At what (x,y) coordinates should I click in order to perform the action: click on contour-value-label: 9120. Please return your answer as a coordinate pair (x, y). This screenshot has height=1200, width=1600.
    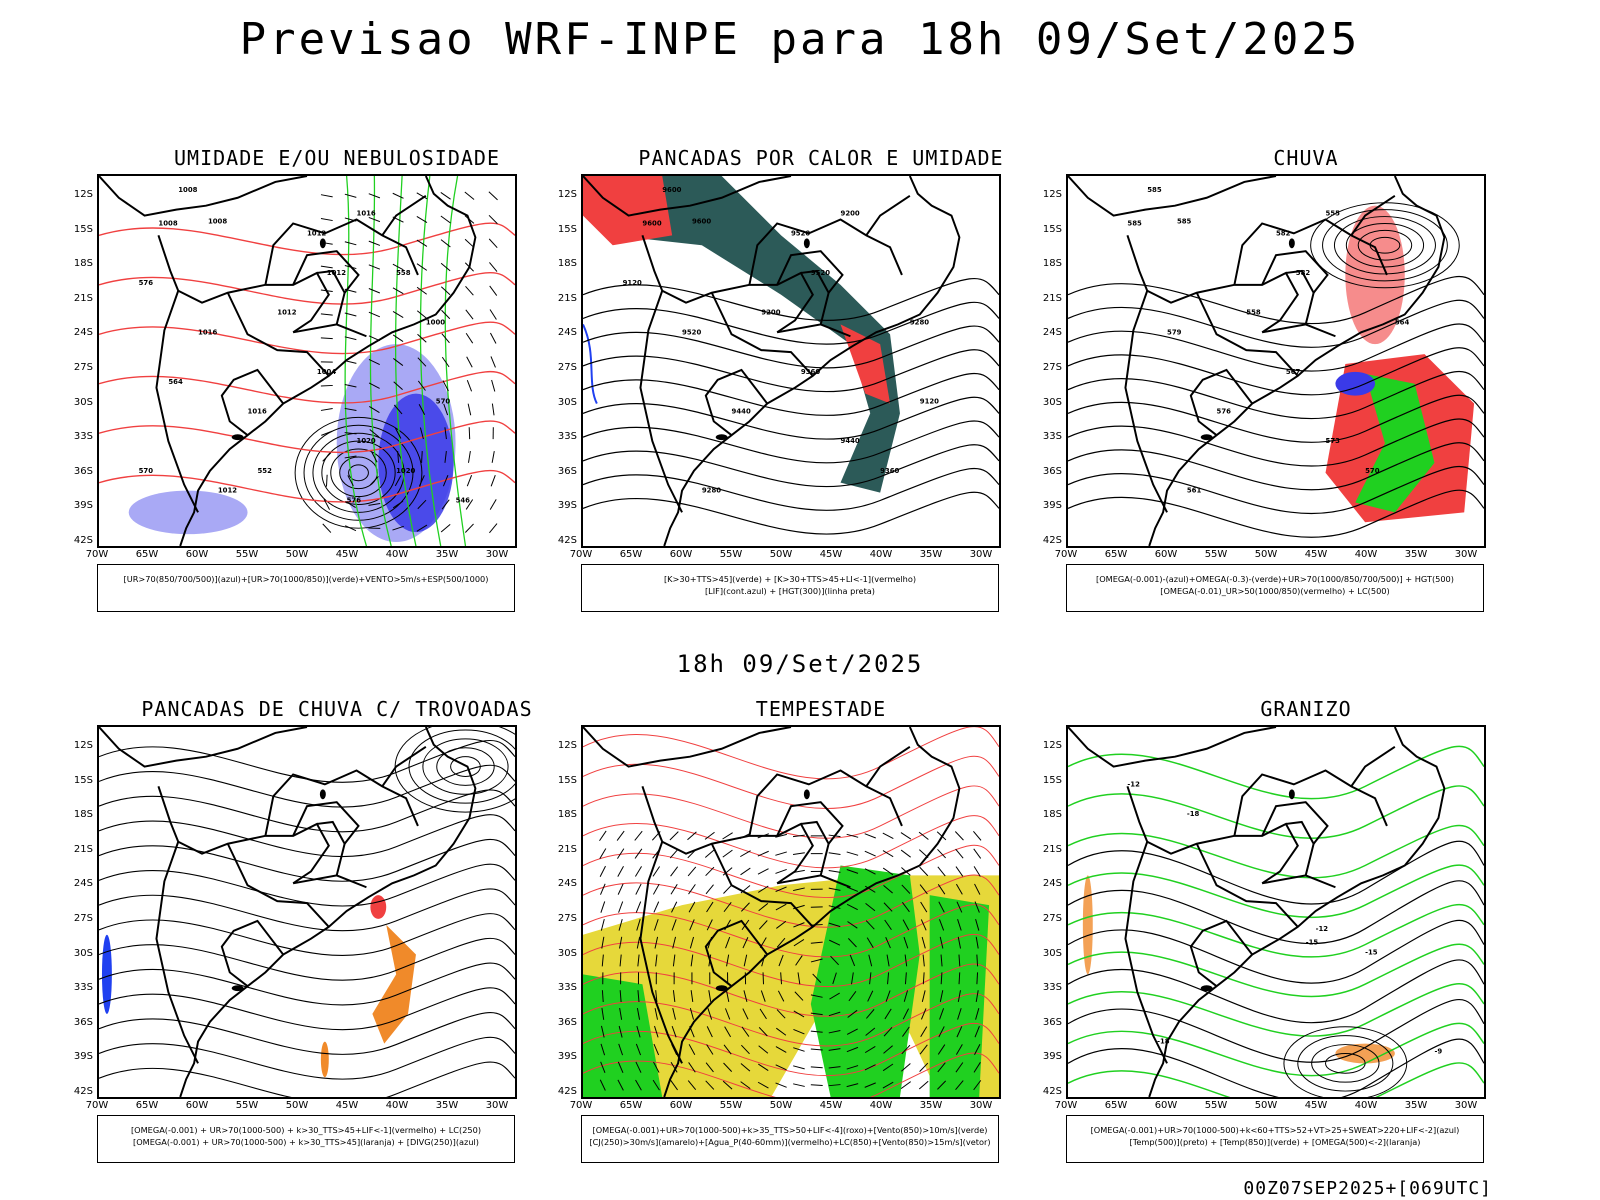
    Looking at the image, I should click on (632, 283).